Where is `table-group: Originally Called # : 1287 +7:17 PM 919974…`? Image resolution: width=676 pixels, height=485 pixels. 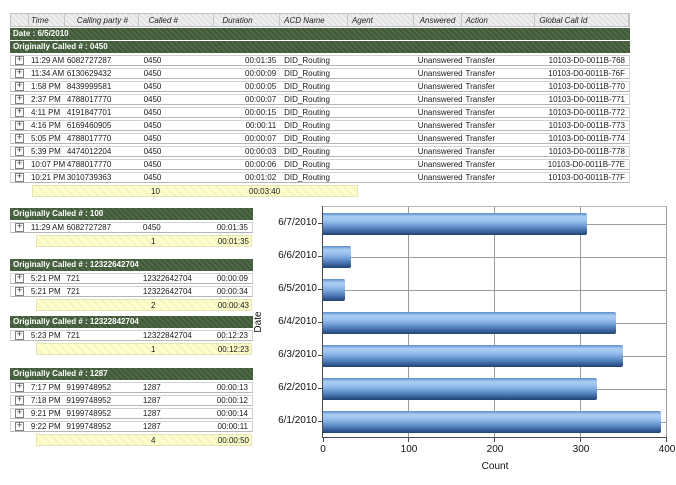 table-group: Originally Called # : 1287 +7:17 PM 919974… is located at coordinates (131, 406).